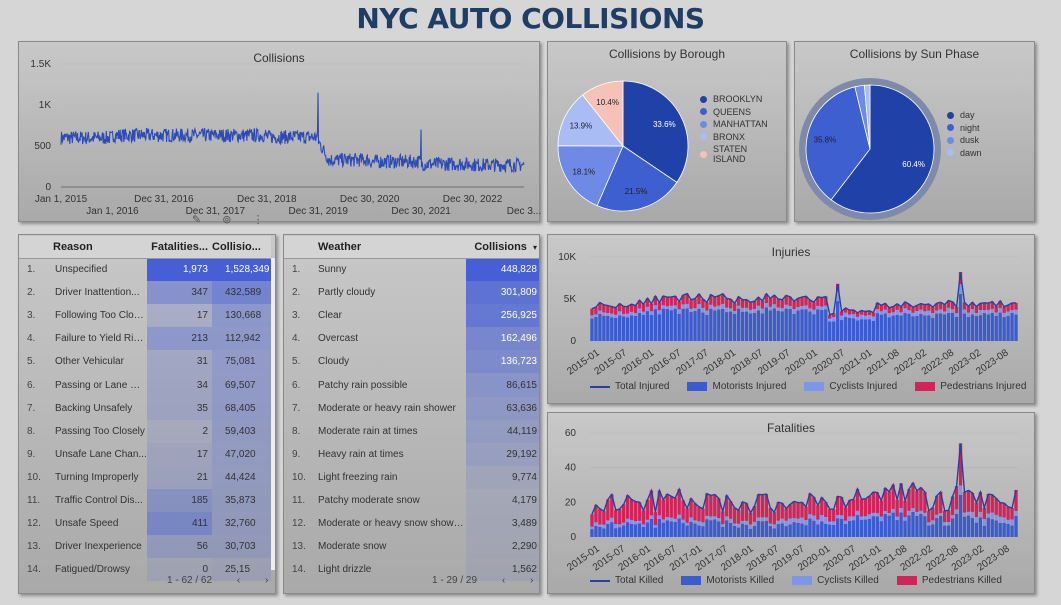 This screenshot has width=1061, height=605. Describe the element at coordinates (734, 154) in the screenshot. I see `legend-item: STATEN ISLAND` at that location.